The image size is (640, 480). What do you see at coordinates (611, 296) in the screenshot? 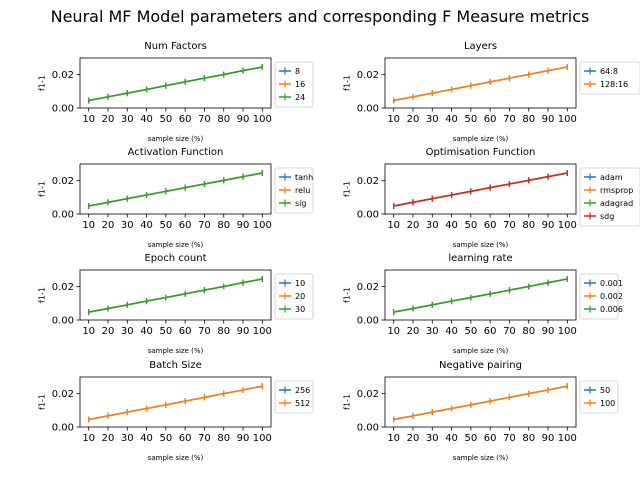
I see `legend-entry: 0.002` at bounding box center [611, 296].